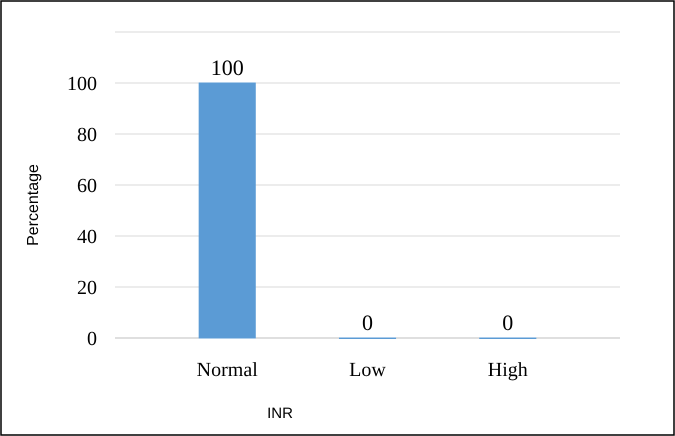 This screenshot has width=675, height=436. Describe the element at coordinates (92, 339) in the screenshot. I see `y-tick-label: 0` at that location.